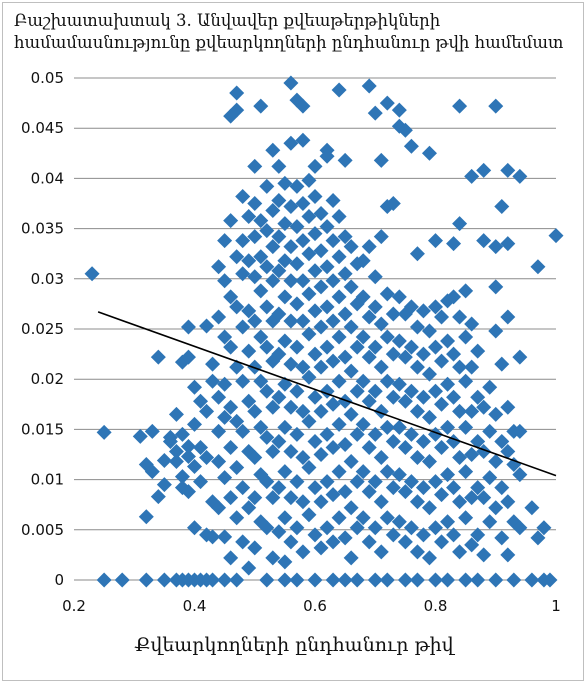 The image size is (588, 685). I want to click on y-tick-label: 0.035, so click(42, 229).